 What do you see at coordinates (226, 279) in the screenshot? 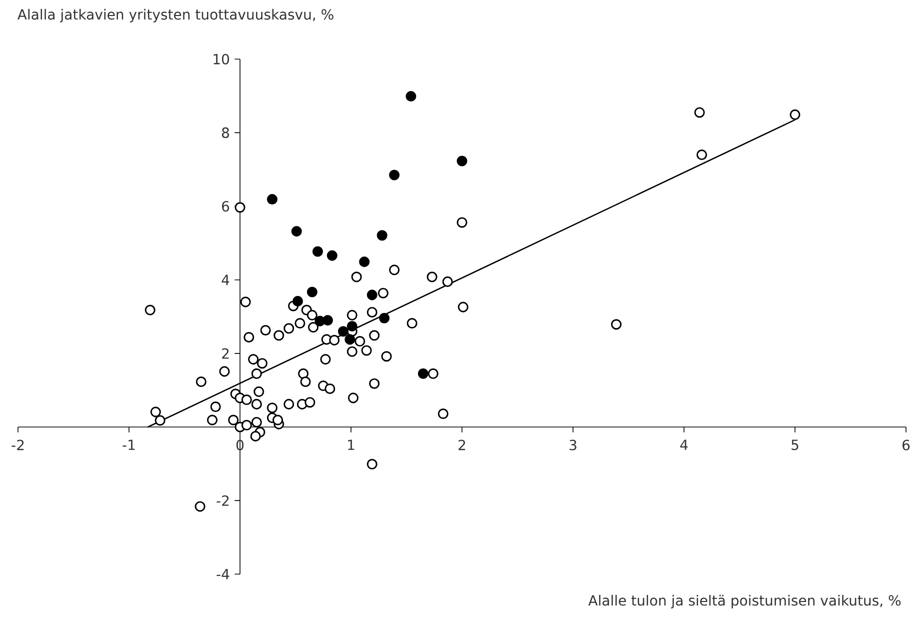
I see `y-tick-label: 4` at bounding box center [226, 279].